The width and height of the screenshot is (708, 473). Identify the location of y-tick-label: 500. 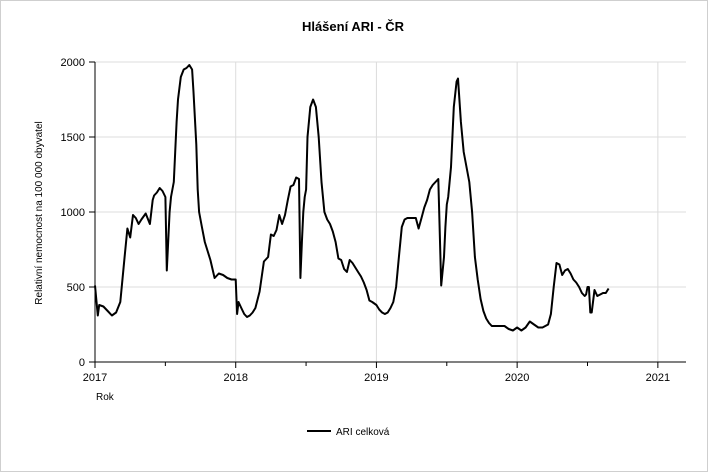
(76, 288).